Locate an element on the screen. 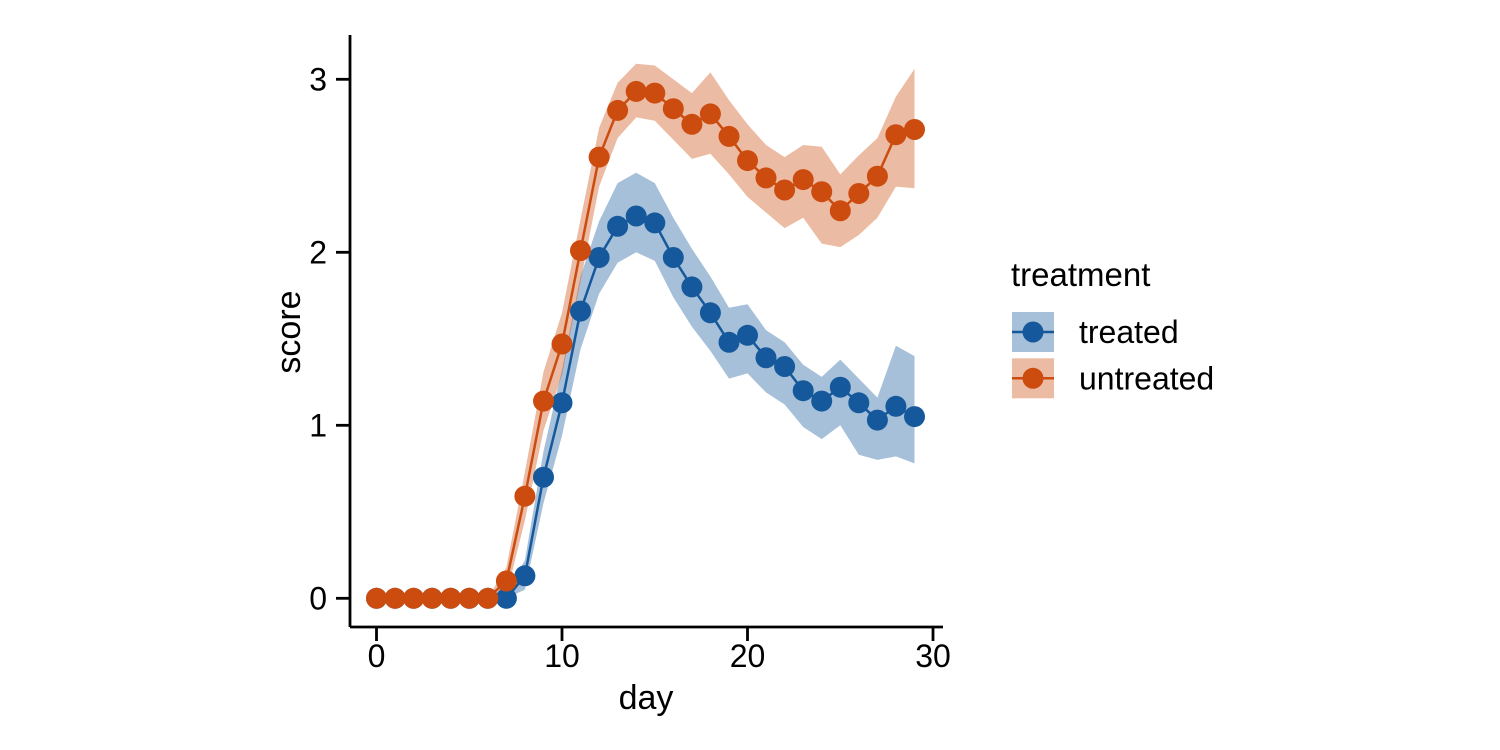 This screenshot has width=1500, height=750. x-axis: 0 10 20 30 day is located at coordinates (650, 671).